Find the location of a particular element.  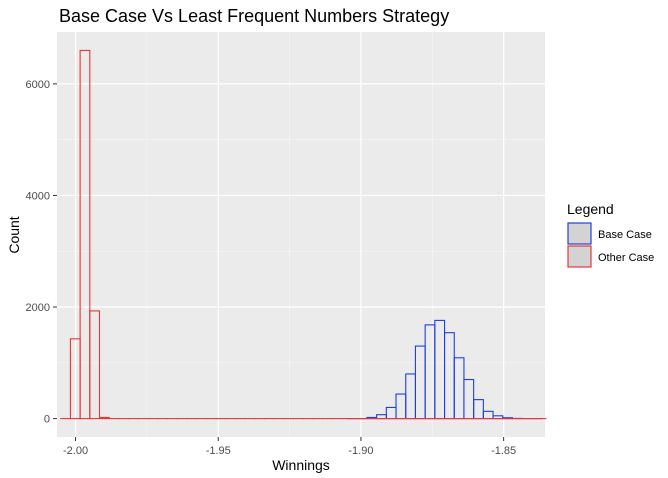

legend-key-other-case is located at coordinates (579, 256).